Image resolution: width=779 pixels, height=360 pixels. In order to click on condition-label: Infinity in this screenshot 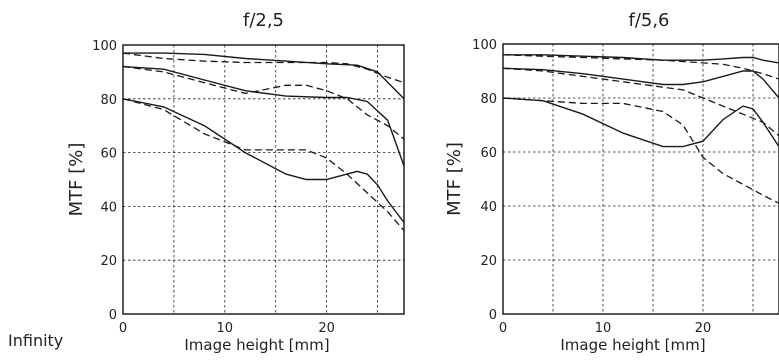, I will do `click(35, 340)`.